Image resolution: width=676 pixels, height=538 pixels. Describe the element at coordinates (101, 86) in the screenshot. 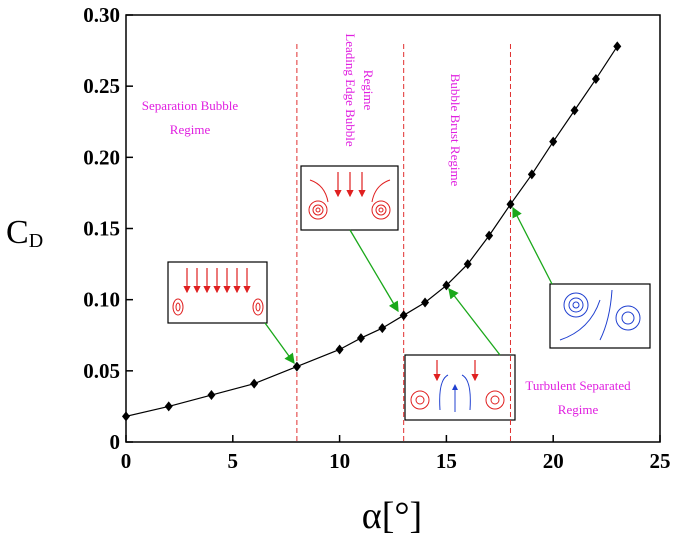

I see `y-tick-label: 0.25` at that location.